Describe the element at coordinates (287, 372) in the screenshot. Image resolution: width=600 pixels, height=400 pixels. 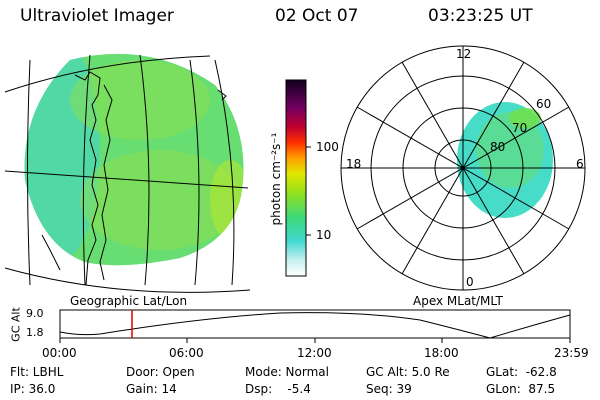
I see `info-mode: Mode: Normal` at that location.